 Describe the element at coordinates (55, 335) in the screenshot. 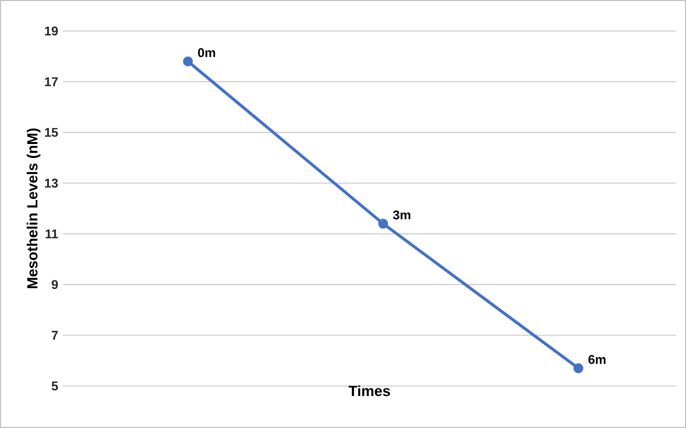

I see `y-tick-label: 7` at that location.